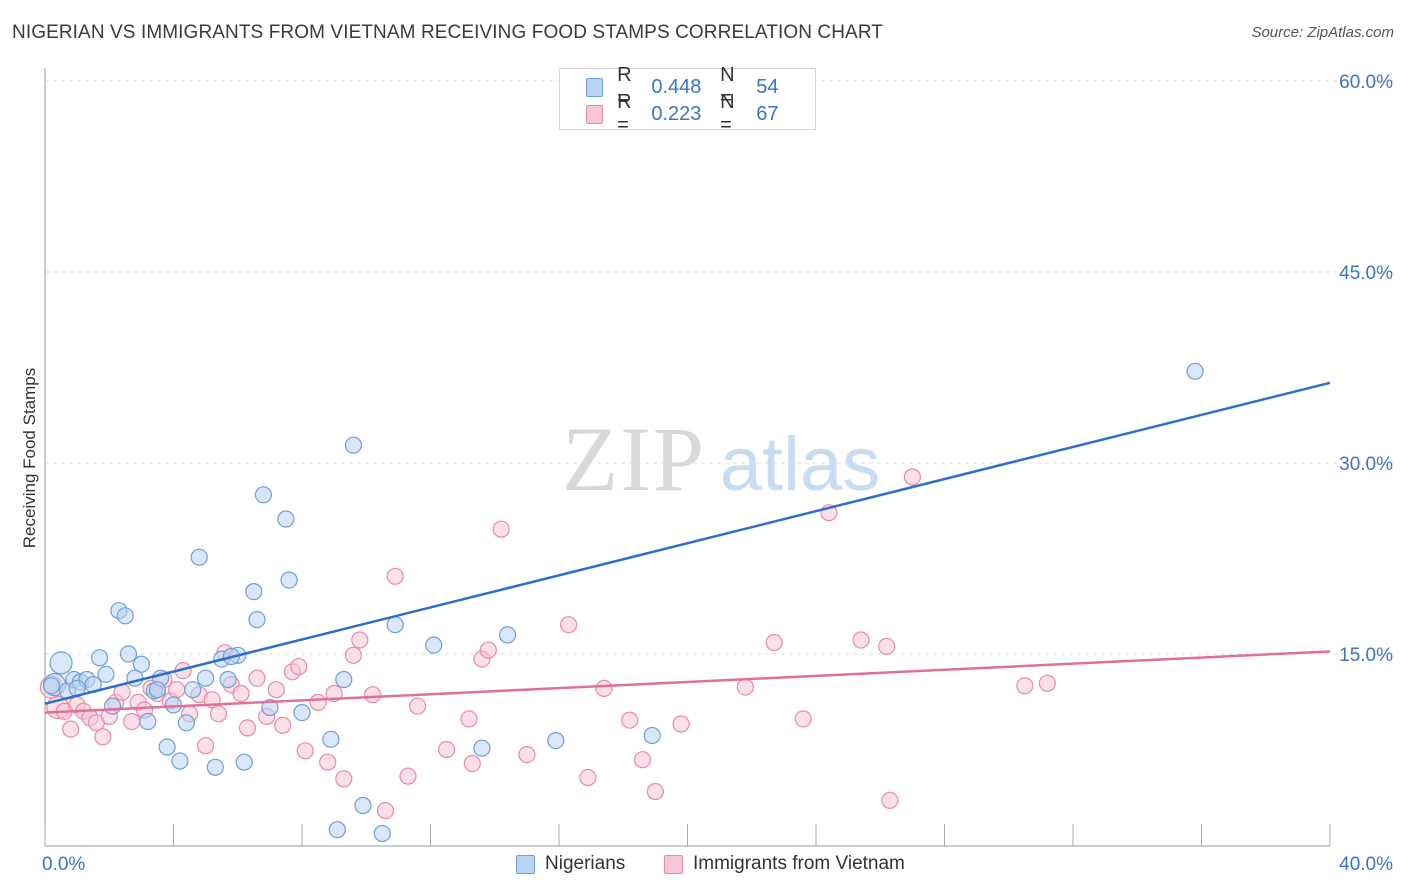 The image size is (1406, 892). I want to click on watermark-zip: ZIP, so click(634, 459).